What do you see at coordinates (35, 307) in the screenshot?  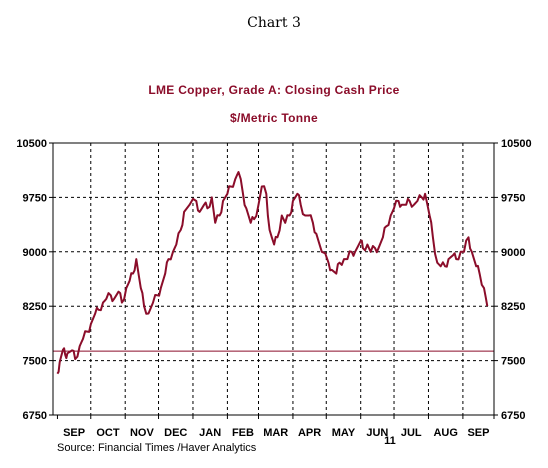 I see `y-tick-label-left: 8250` at bounding box center [35, 307].